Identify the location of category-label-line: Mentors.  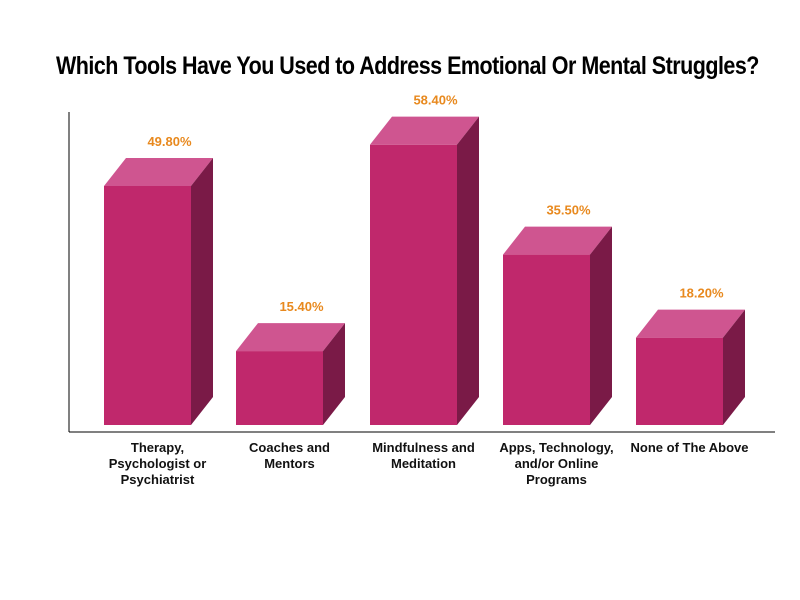
(289, 463).